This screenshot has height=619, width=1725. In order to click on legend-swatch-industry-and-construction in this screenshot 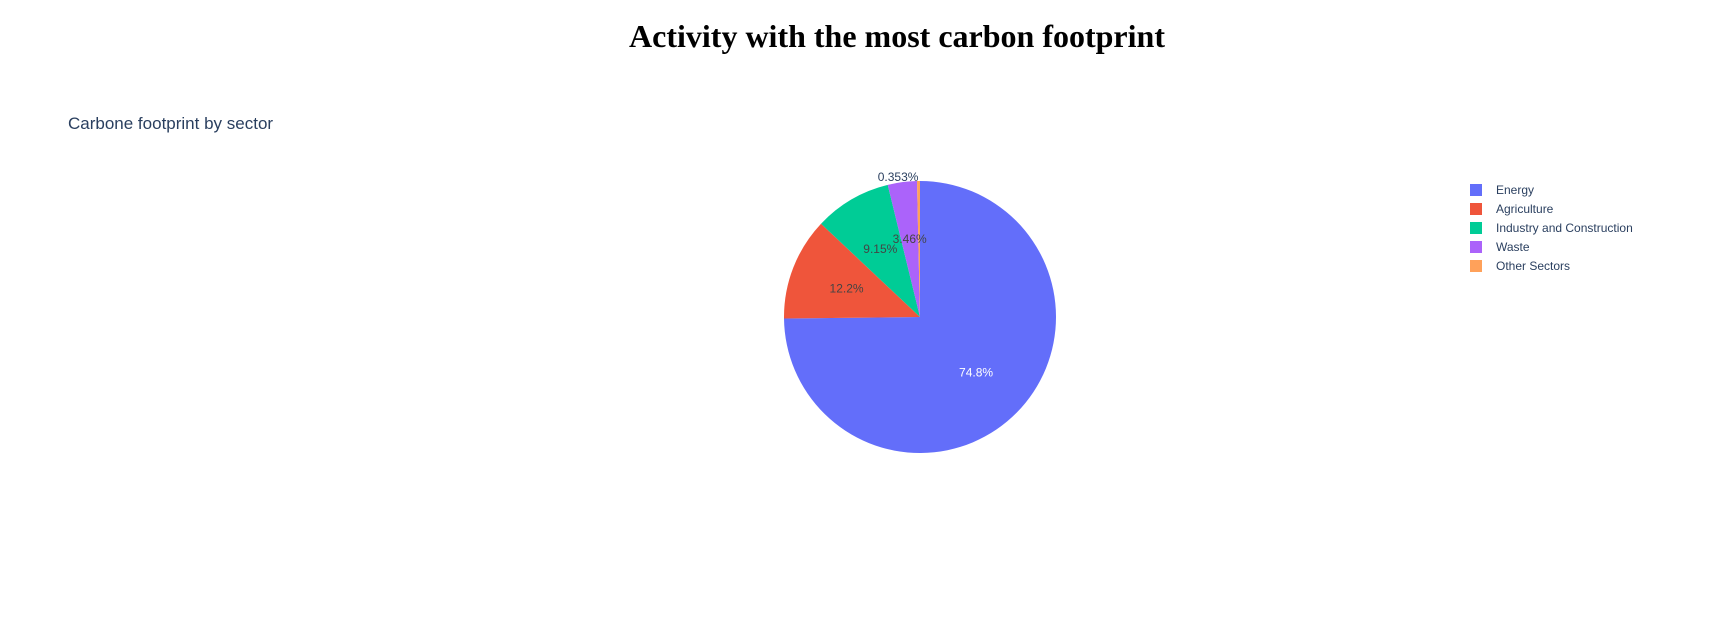, I will do `click(1476, 228)`.